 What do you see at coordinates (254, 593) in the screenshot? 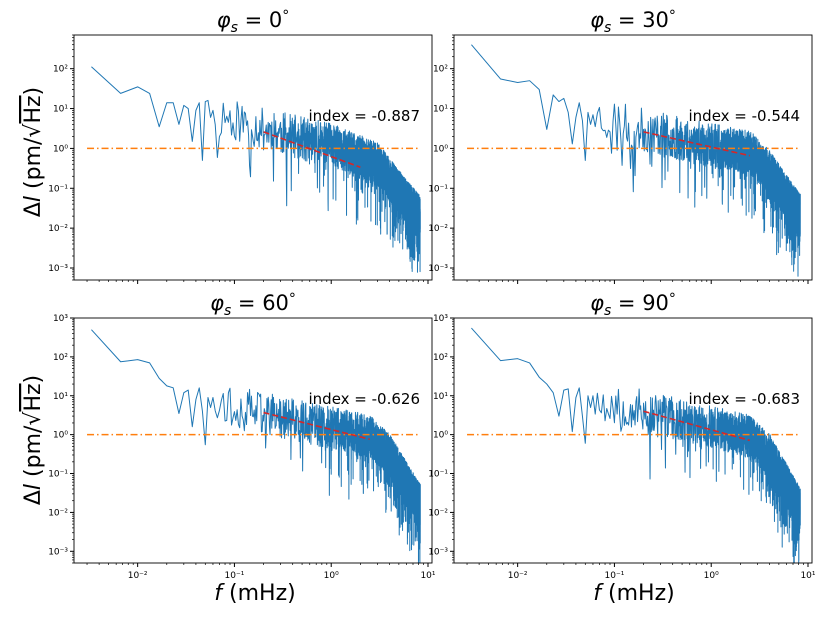
I see `x-axis-label-left: f (mHz)` at bounding box center [254, 593].